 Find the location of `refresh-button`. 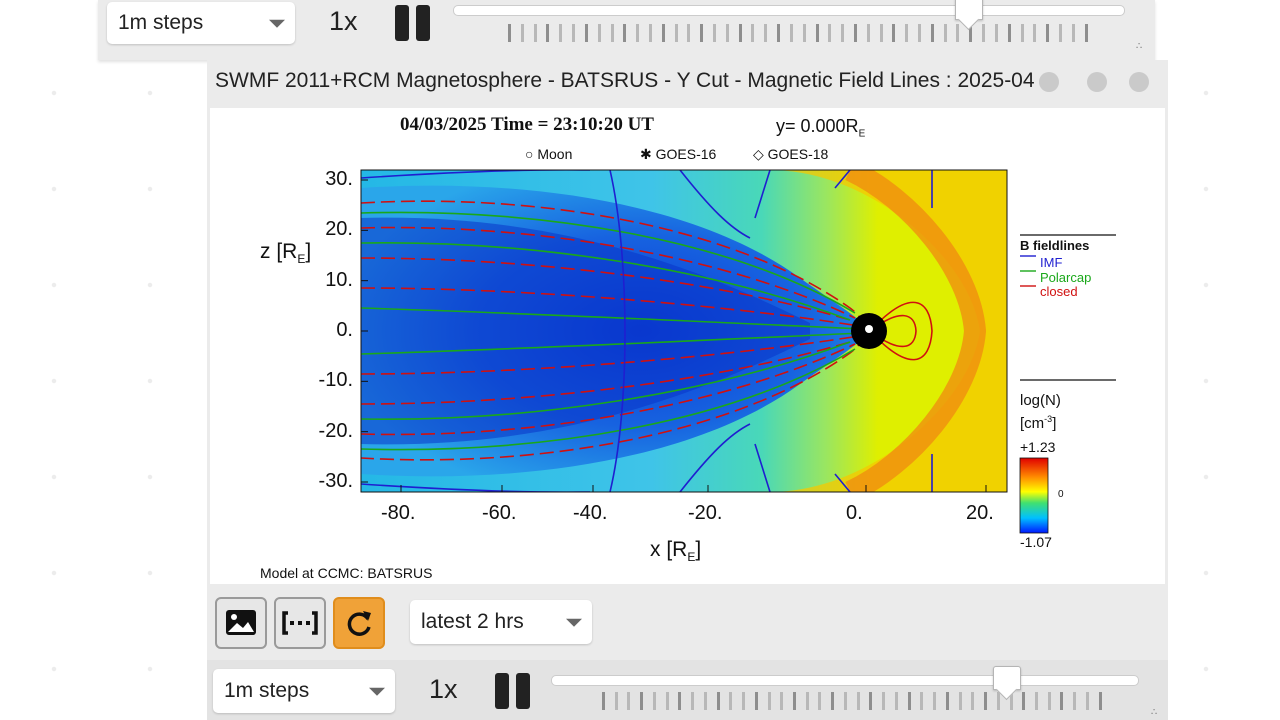

refresh-button is located at coordinates (359, 623).